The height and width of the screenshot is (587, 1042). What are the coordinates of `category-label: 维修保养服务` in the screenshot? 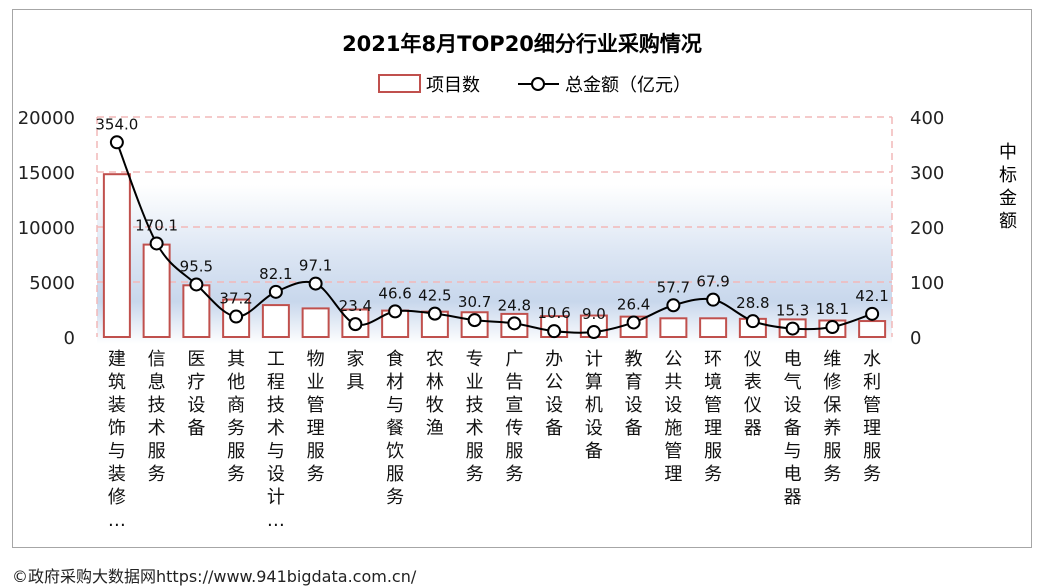 It's located at (832, 417).